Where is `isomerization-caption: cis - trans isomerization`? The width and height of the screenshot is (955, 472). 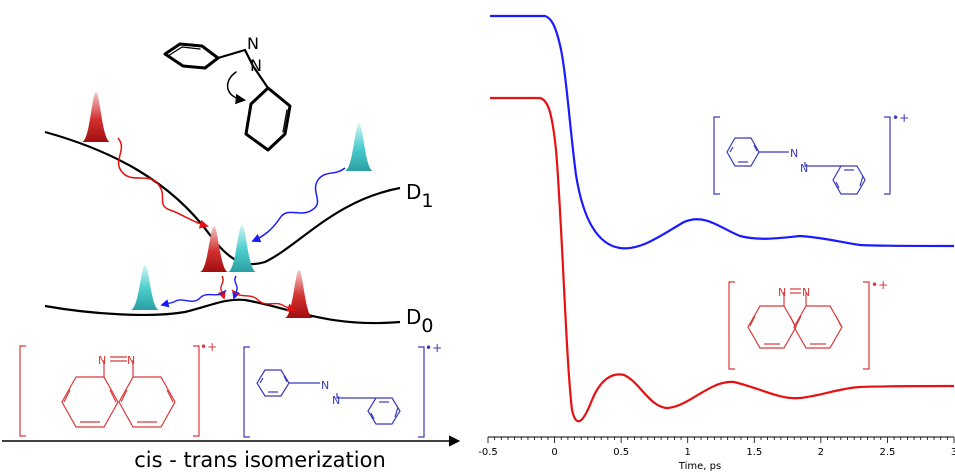
isomerization-caption: cis - trans isomerization is located at coordinates (260, 460).